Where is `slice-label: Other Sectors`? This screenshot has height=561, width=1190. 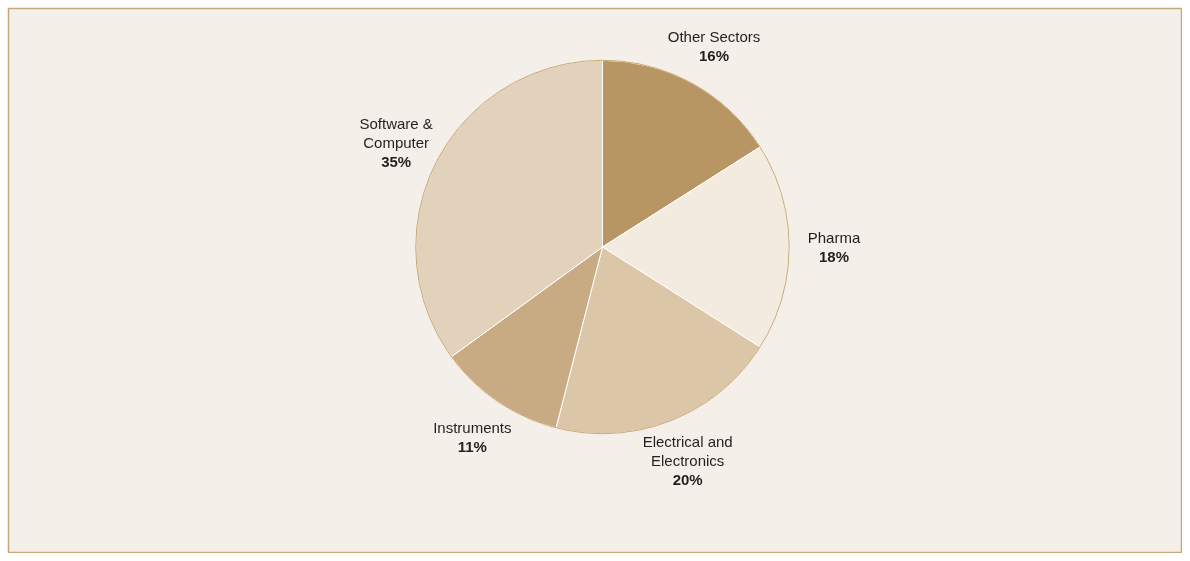
slice-label: Other Sectors is located at coordinates (714, 36).